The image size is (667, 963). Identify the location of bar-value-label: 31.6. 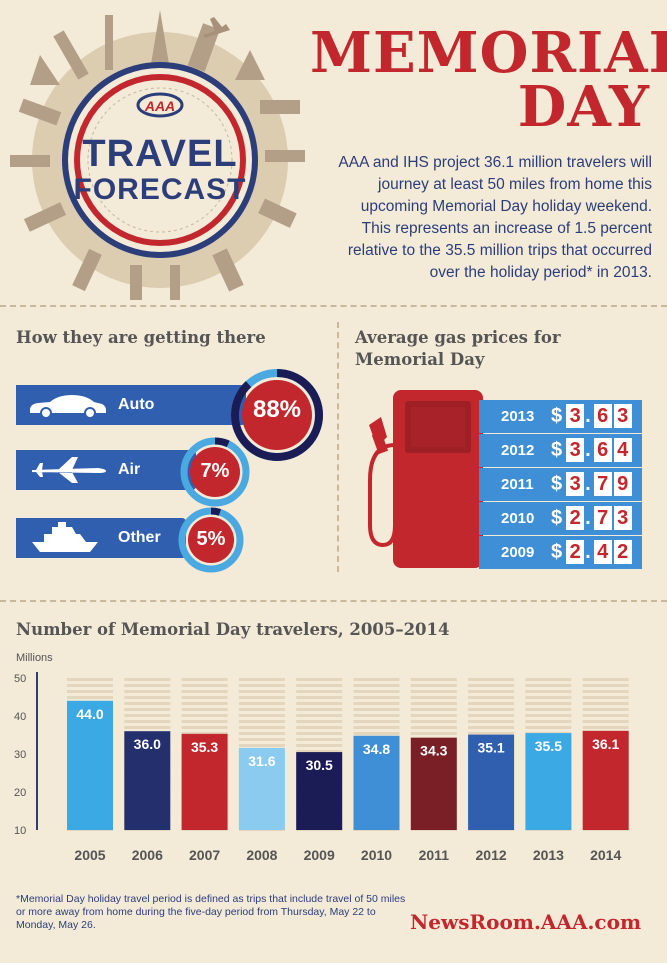
(261, 761).